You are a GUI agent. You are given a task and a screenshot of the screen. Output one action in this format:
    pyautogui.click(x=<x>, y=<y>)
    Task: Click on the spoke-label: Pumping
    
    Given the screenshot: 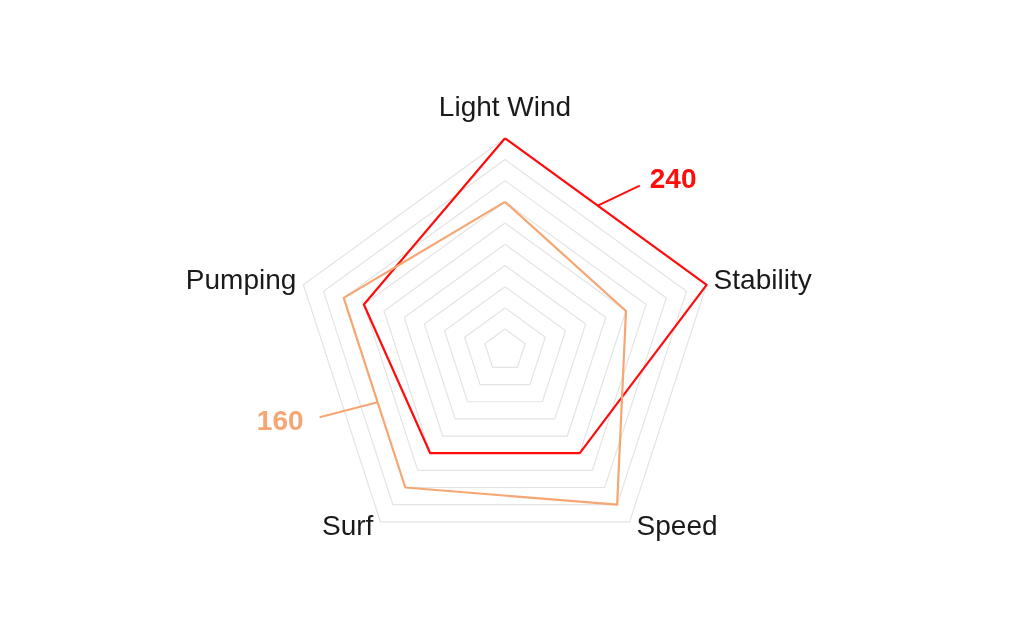 What is the action you would take?
    pyautogui.click(x=241, y=279)
    